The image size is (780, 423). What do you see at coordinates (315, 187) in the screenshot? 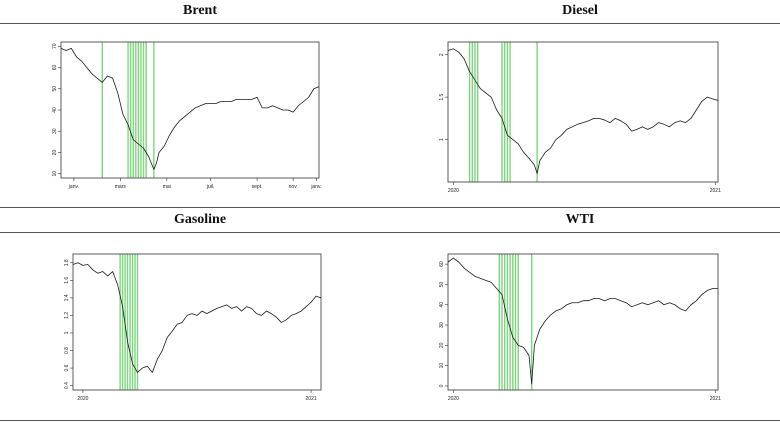
I see `brent-x-tick-label-6: janv.` at bounding box center [315, 187].